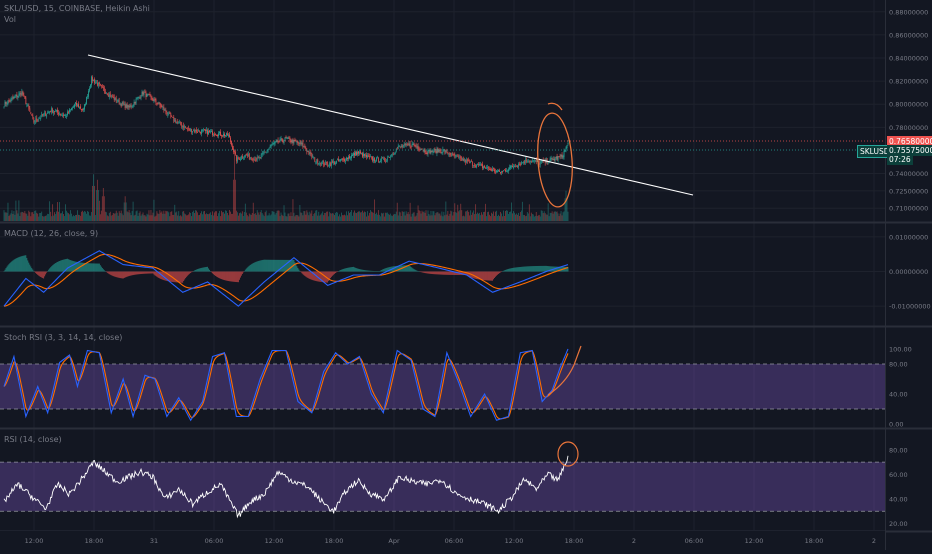  I want to click on rsi-legend: RSI (14, close), so click(33, 439).